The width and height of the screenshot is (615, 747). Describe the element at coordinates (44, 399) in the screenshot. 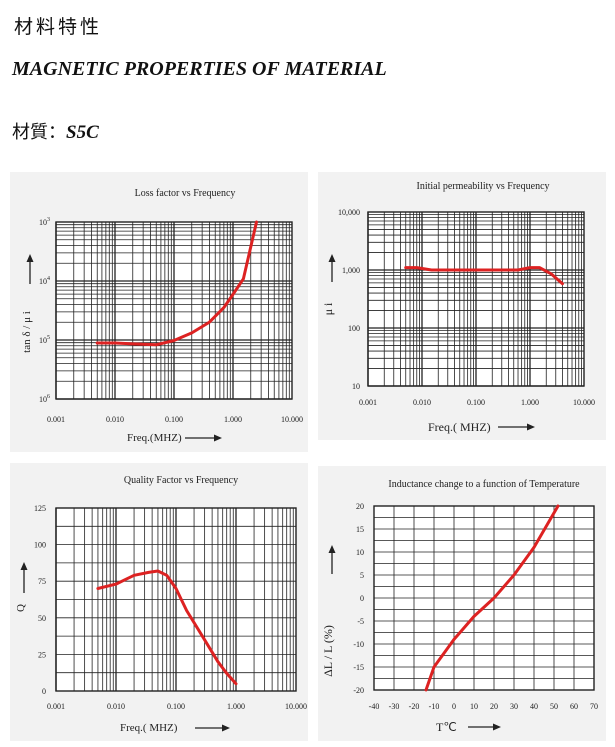

I see `y-tick-label: 106` at that location.